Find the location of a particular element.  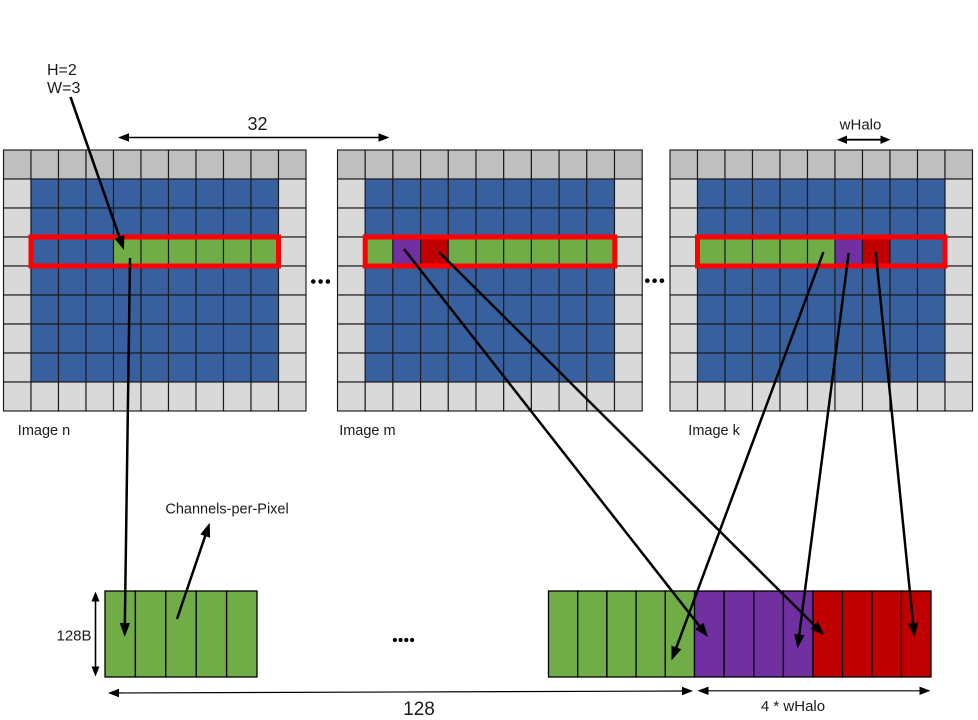

svg-text: Channels-per-Pixel is located at coordinates (226, 510).